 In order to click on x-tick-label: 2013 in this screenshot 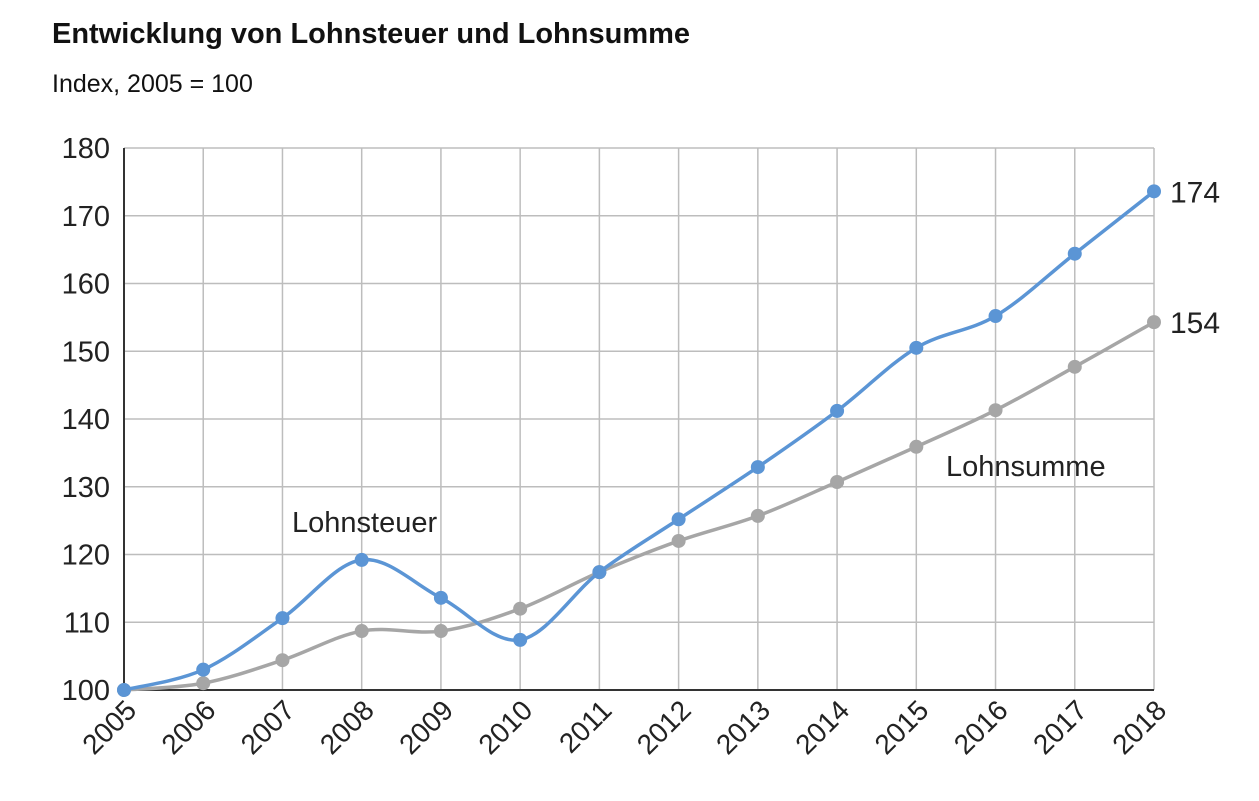, I will do `click(743, 727)`.